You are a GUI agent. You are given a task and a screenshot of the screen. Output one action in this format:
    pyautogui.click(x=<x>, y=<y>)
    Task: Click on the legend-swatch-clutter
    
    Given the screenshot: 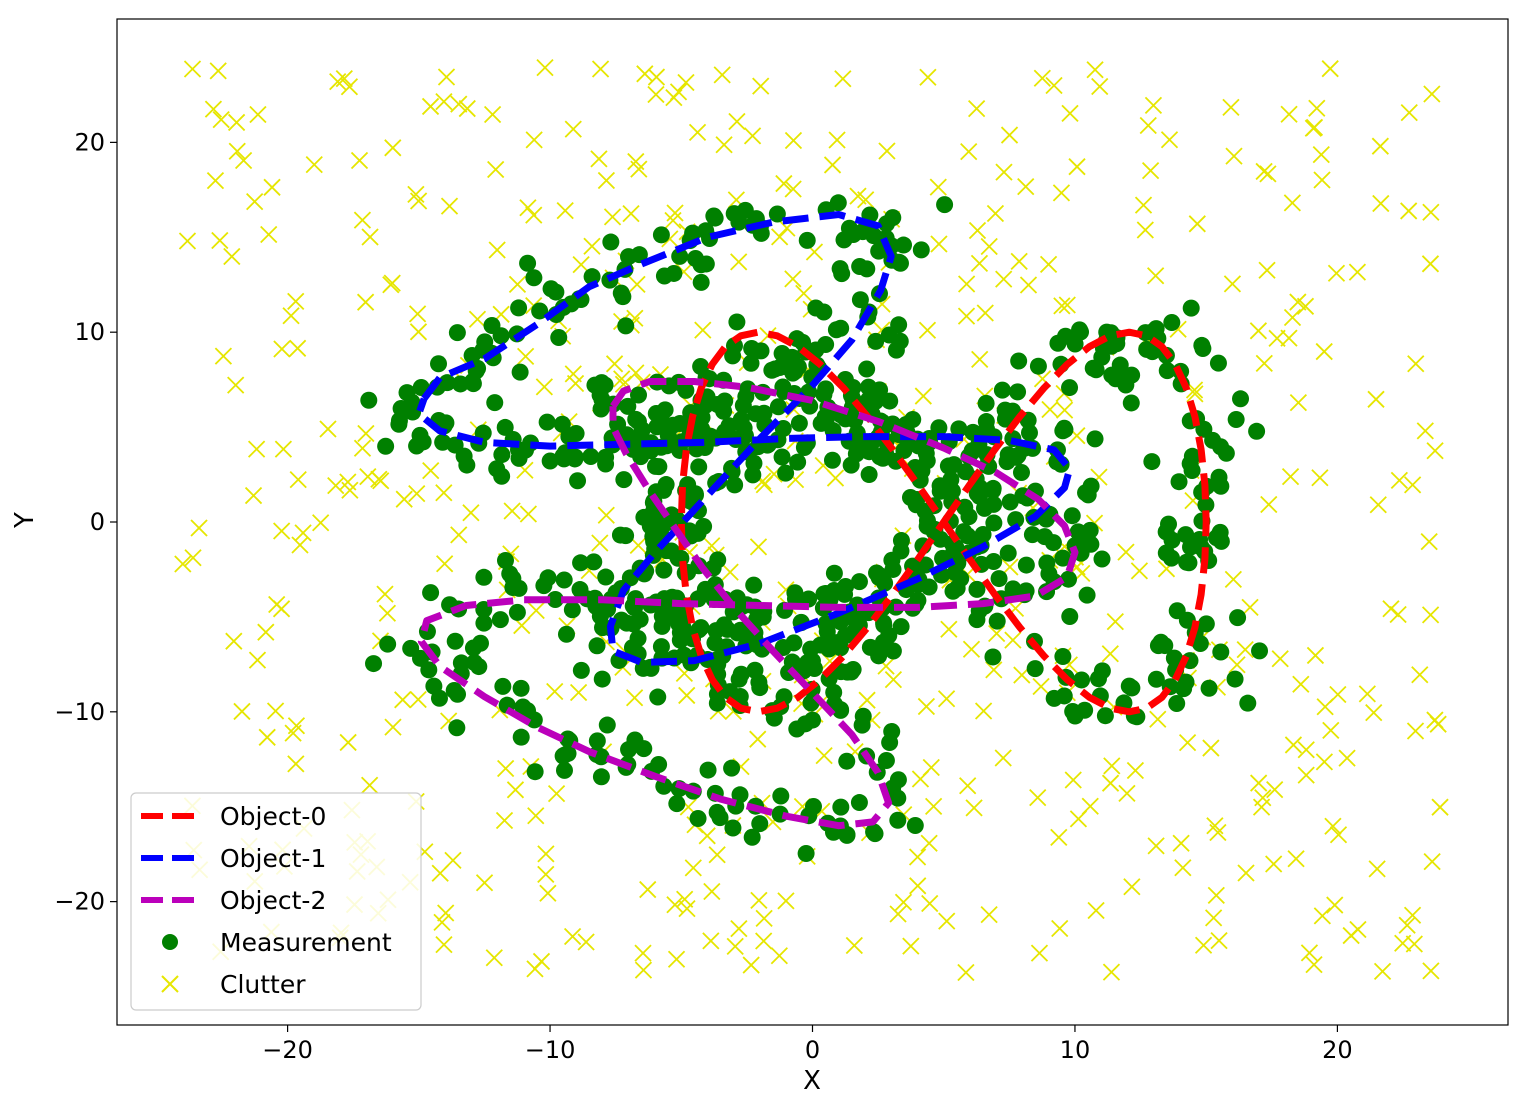 What is the action you would take?
    pyautogui.click(x=170, y=984)
    